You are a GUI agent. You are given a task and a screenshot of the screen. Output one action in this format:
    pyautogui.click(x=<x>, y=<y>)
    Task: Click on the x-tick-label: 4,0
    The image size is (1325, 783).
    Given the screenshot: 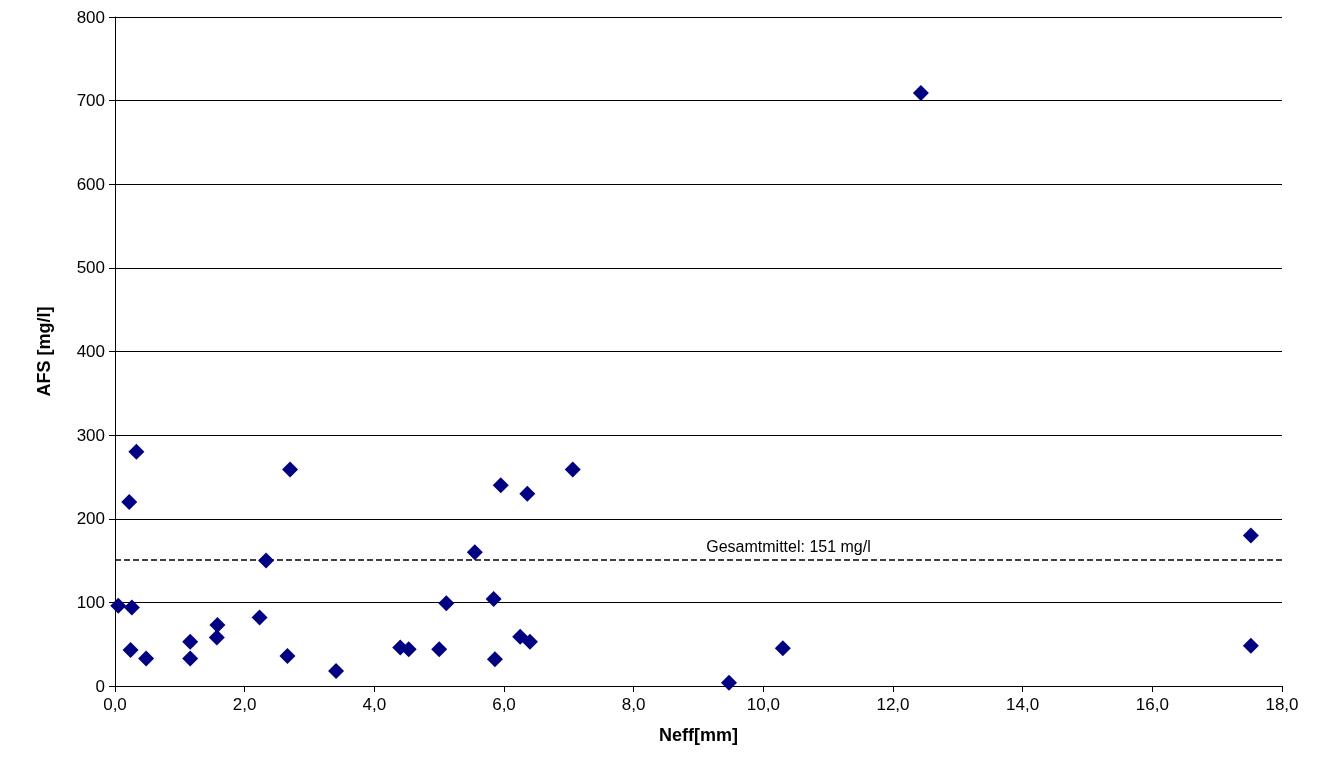 What is the action you would take?
    pyautogui.click(x=374, y=704)
    